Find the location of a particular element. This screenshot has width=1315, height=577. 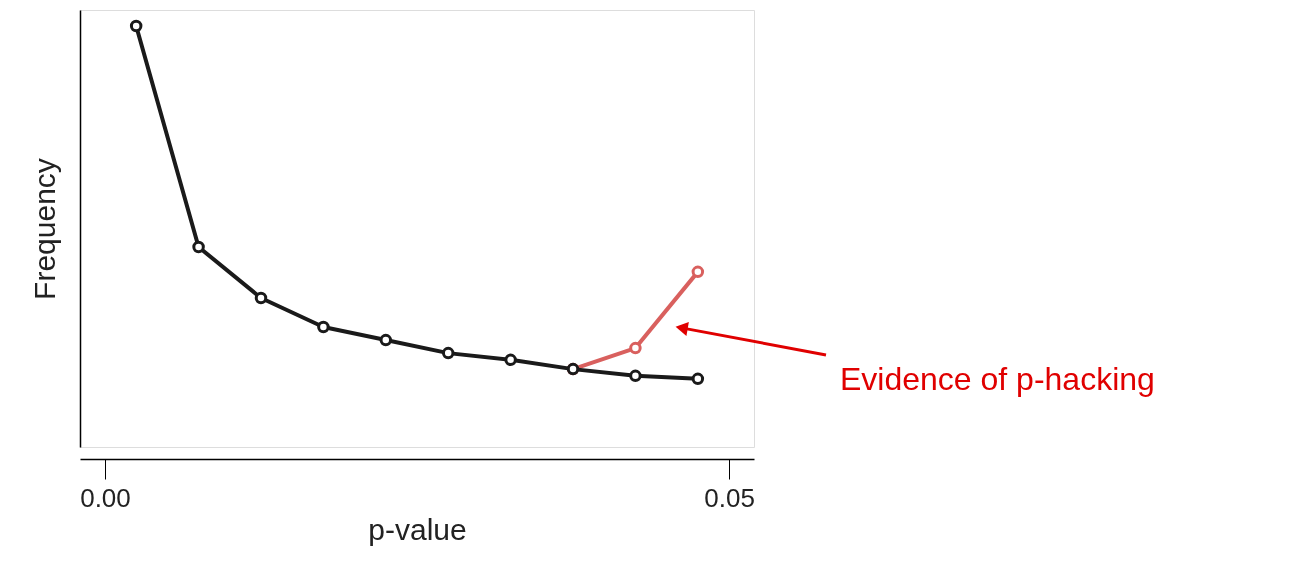

annotation: Evidence of p-hacking is located at coordinates (997, 379).